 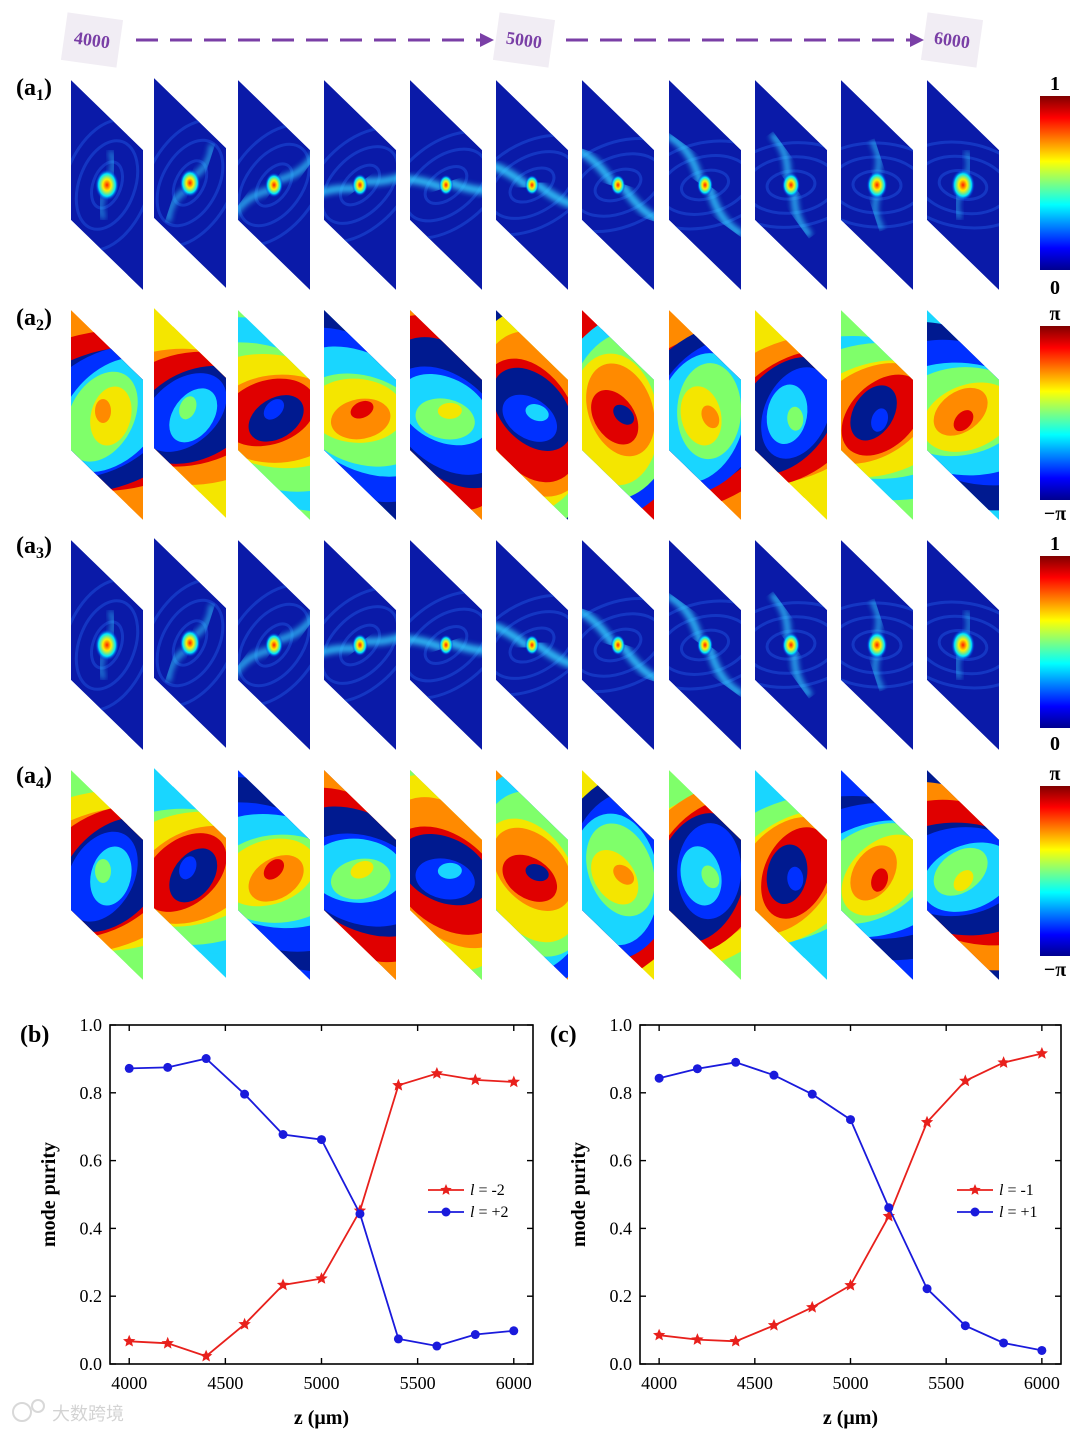 I want to click on field-panel-r1-c2, so click(x=190, y=183).